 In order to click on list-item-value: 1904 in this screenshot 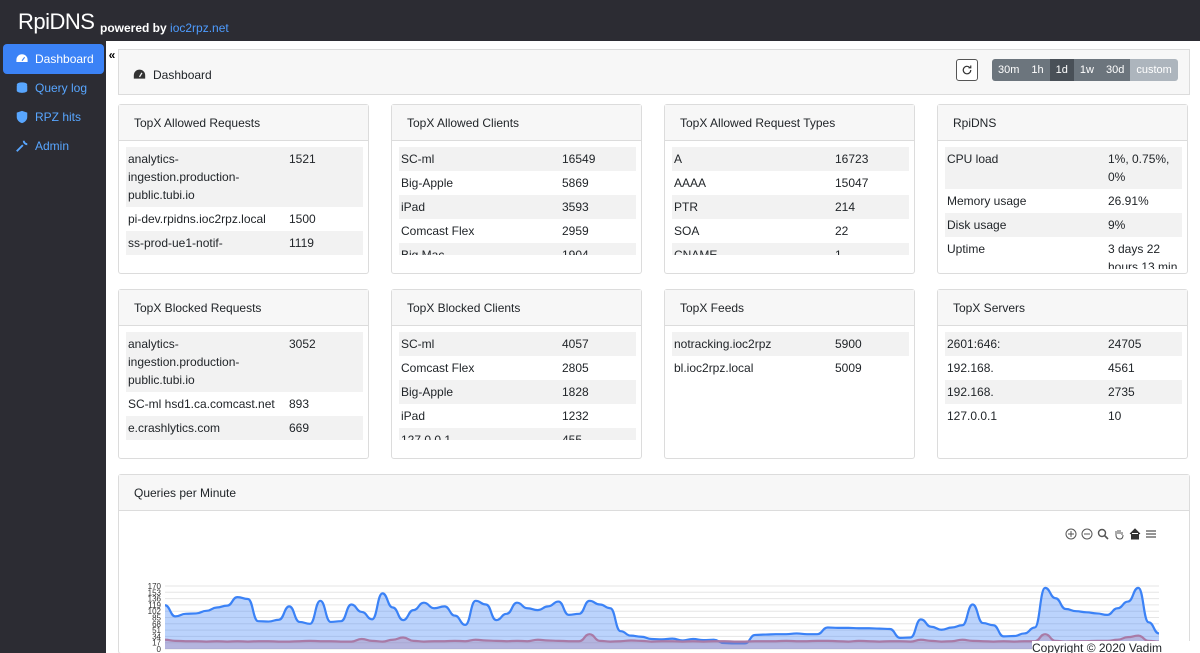, I will do `click(575, 251)`.